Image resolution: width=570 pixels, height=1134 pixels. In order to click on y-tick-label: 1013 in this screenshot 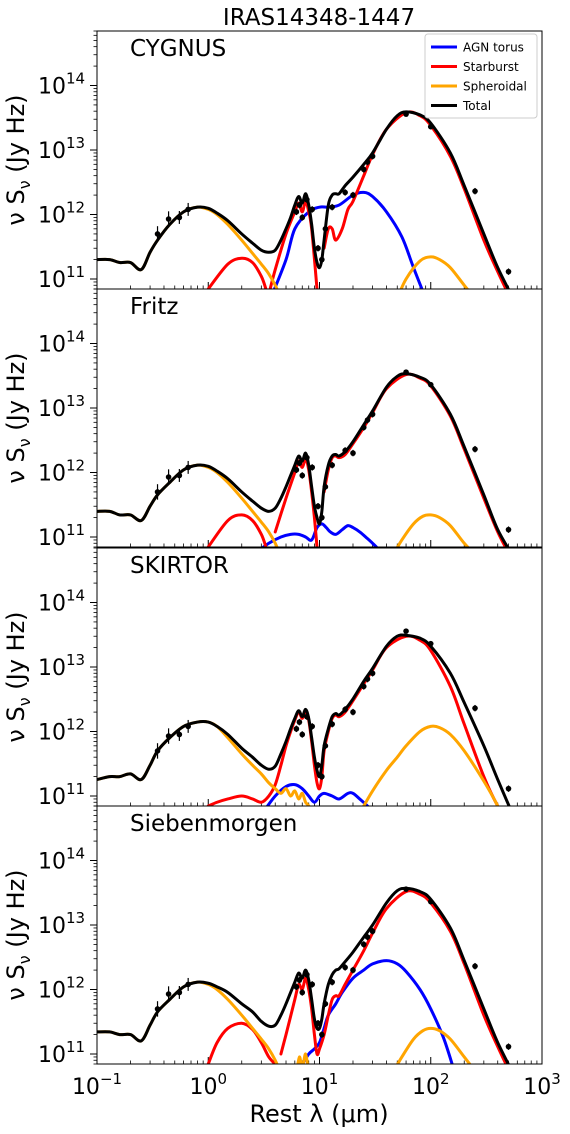, I will do `click(61, 924)`.